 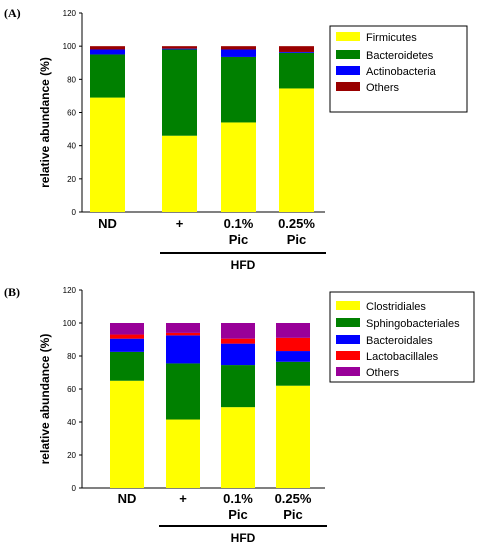 I want to click on panel-label-a: (A), so click(x=12, y=13).